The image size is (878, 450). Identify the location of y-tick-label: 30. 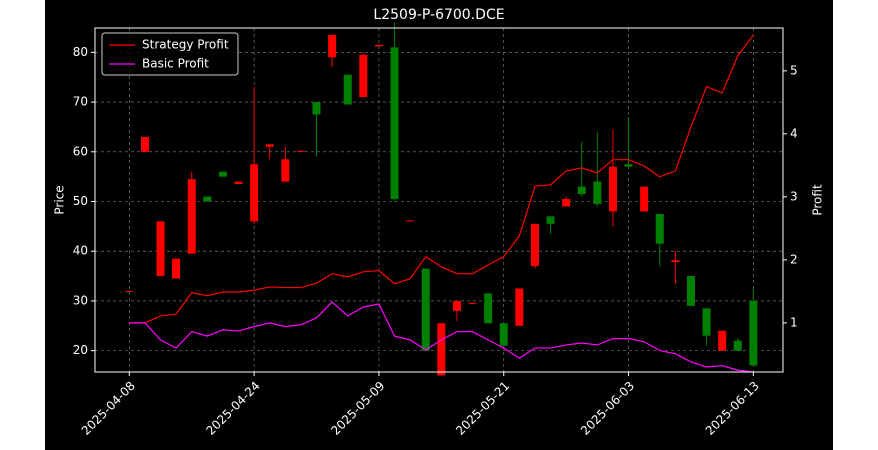
(80, 300).